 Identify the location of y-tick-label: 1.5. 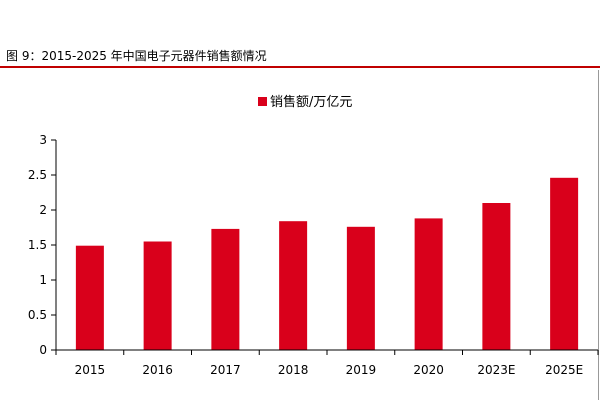
(37, 245).